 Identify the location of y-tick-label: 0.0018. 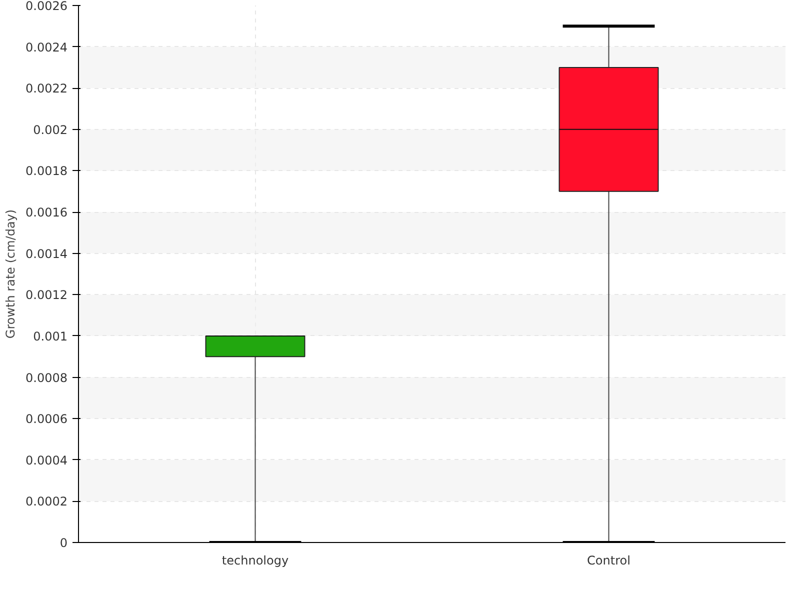
(47, 171).